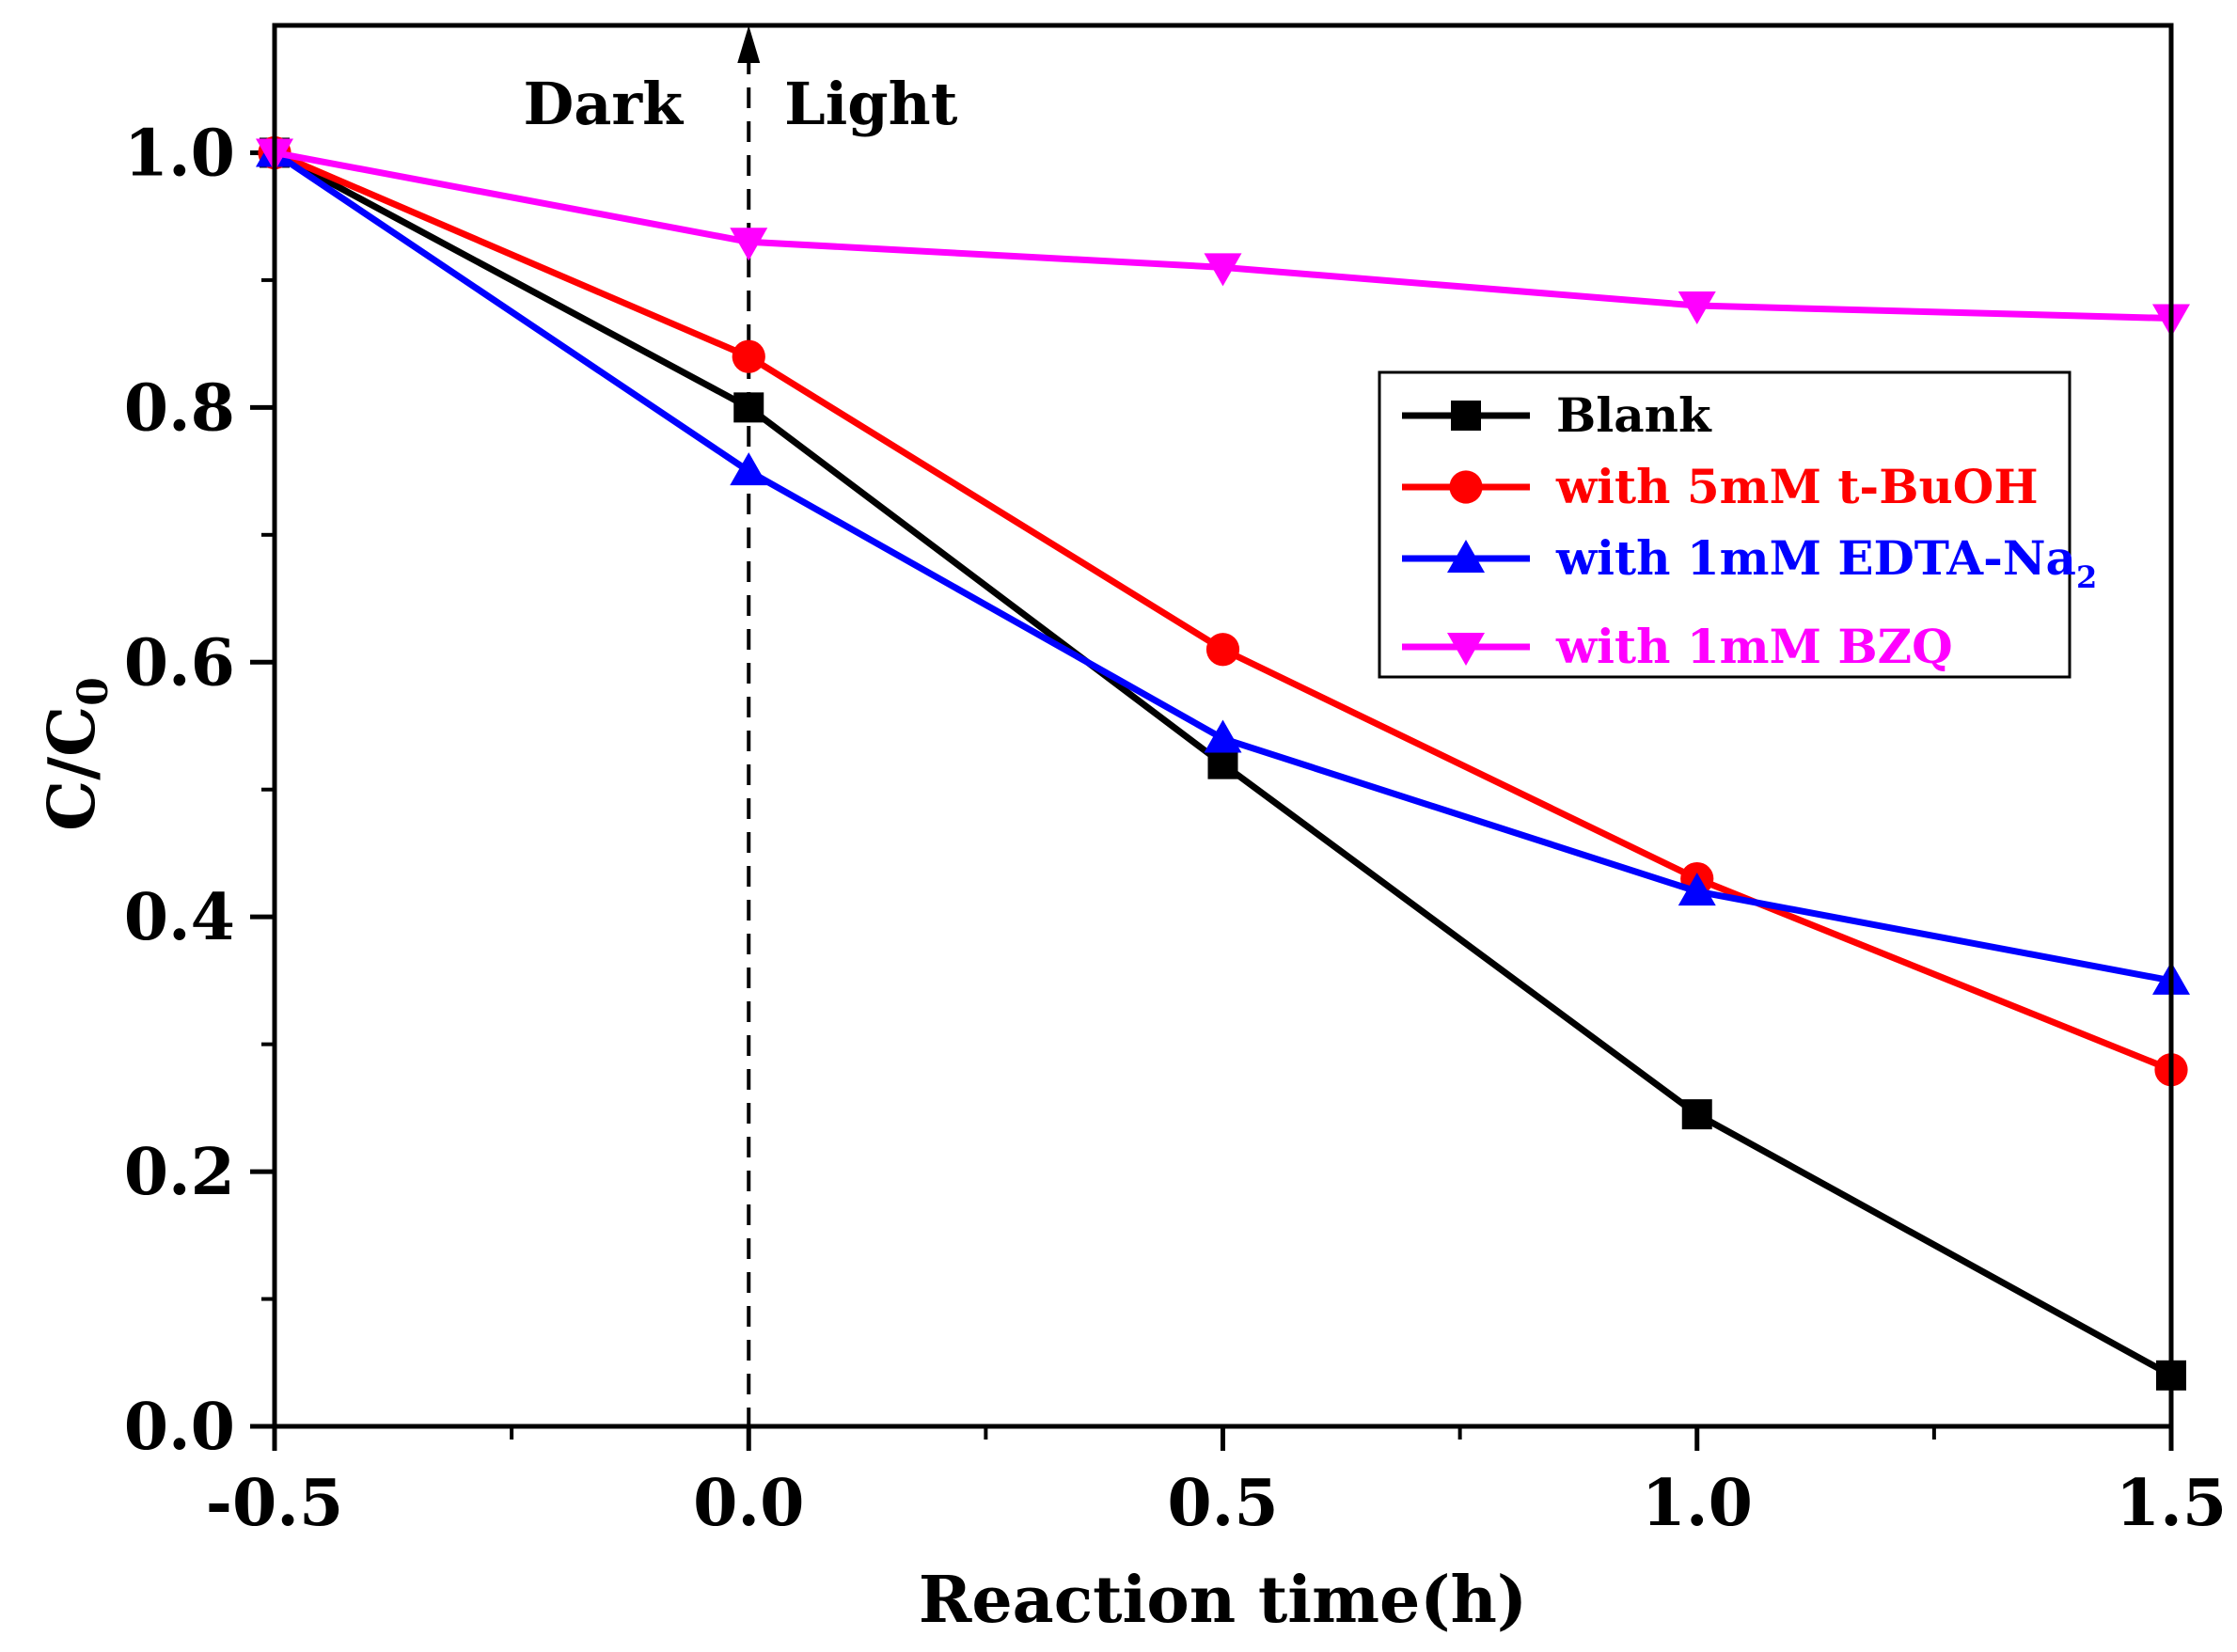 This screenshot has height=1652, width=2237. I want to click on y-tick-label: 0.2, so click(179, 1172).